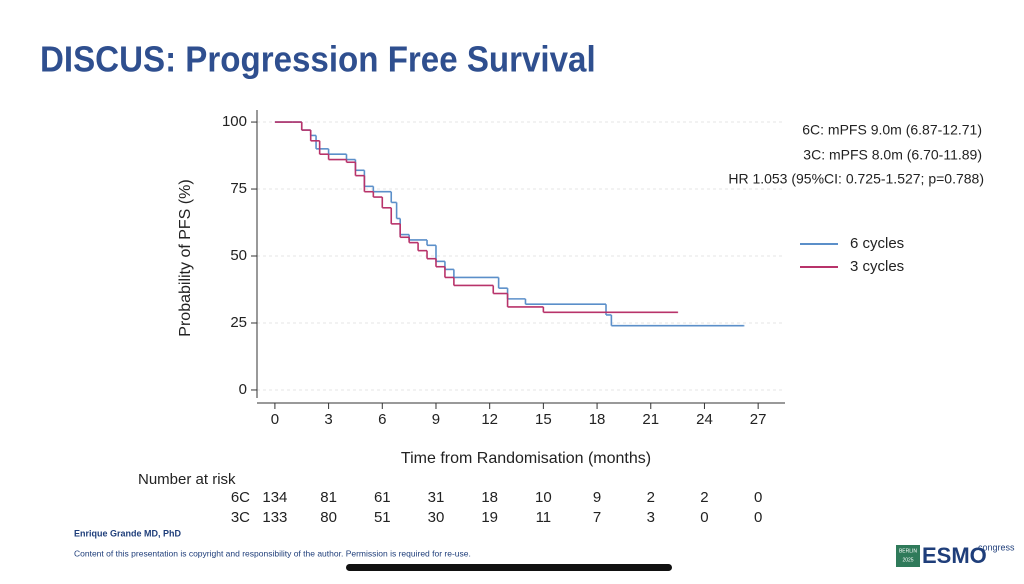 The height and width of the screenshot is (584, 1024). I want to click on y-tick-label: 25, so click(238, 322).